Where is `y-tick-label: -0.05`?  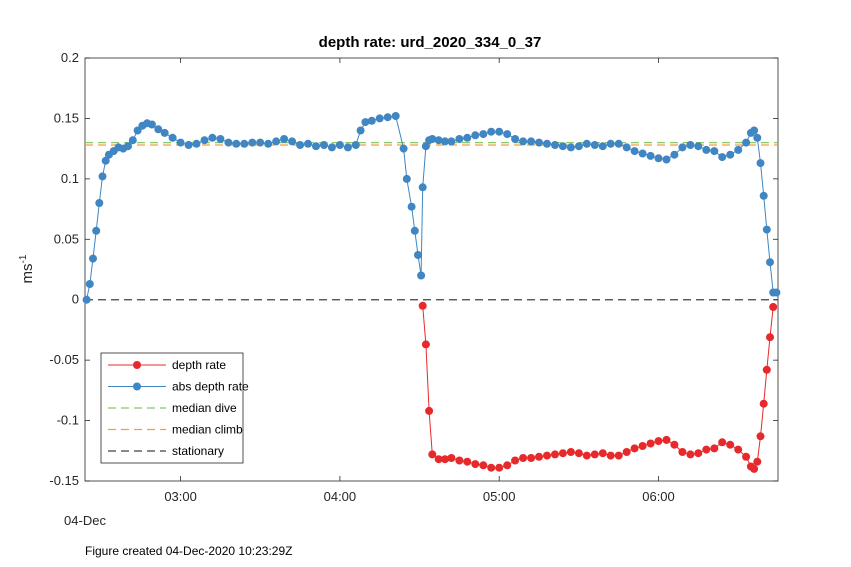 y-tick-label: -0.05 is located at coordinates (64, 359).